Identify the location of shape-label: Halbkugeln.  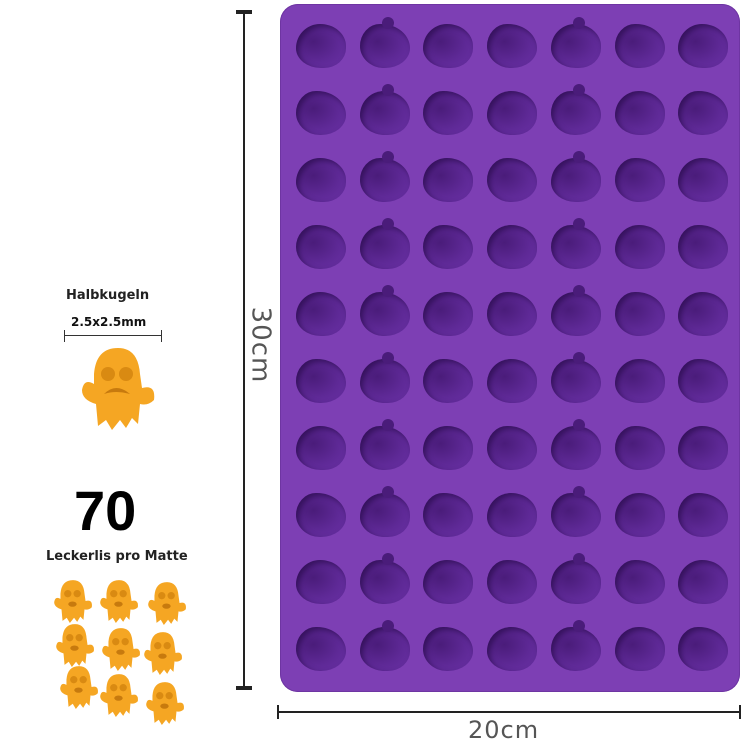
(108, 295).